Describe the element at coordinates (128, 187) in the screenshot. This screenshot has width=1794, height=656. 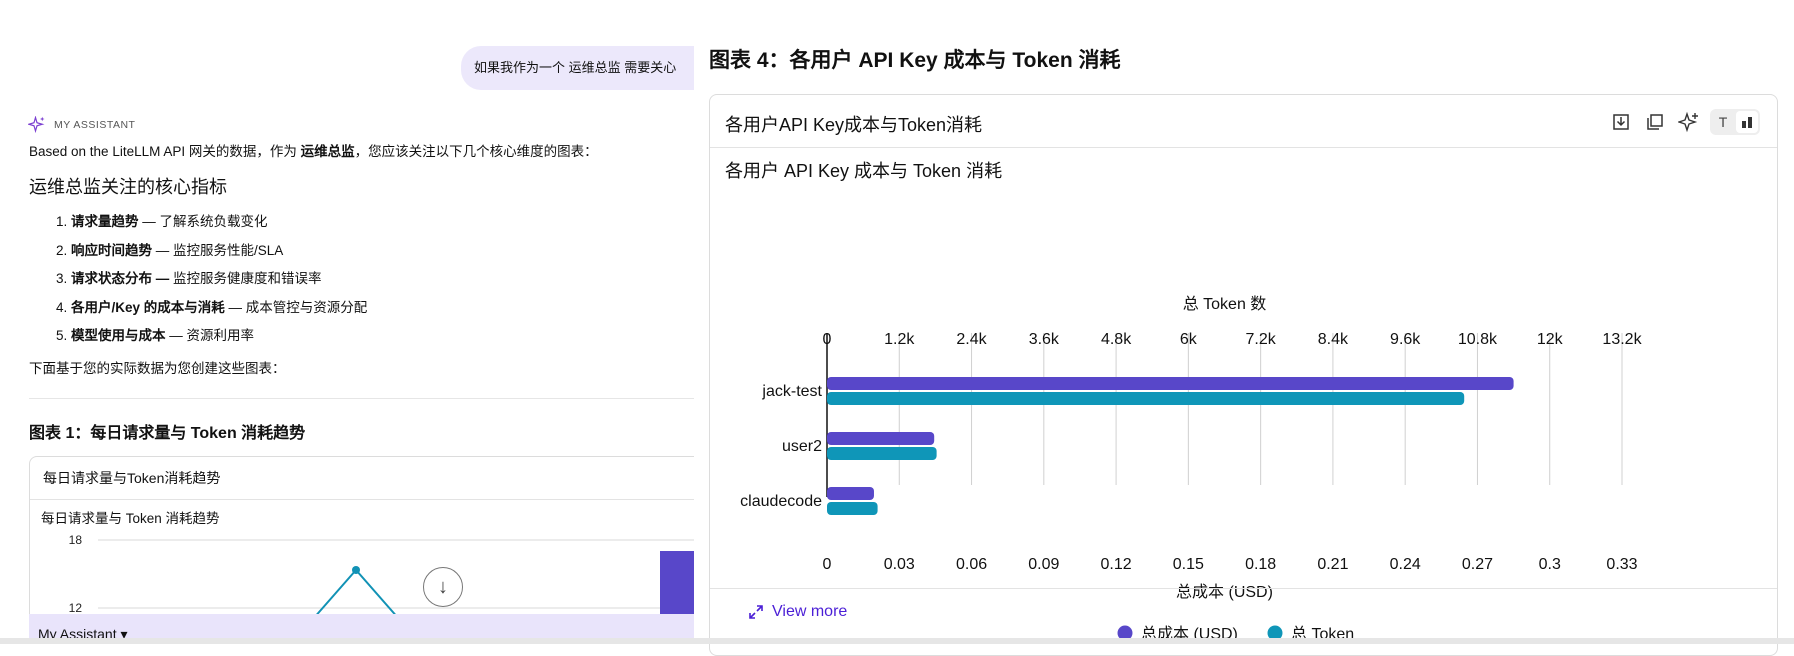
I see `section-heading: 运维总监关注的核心指标` at that location.